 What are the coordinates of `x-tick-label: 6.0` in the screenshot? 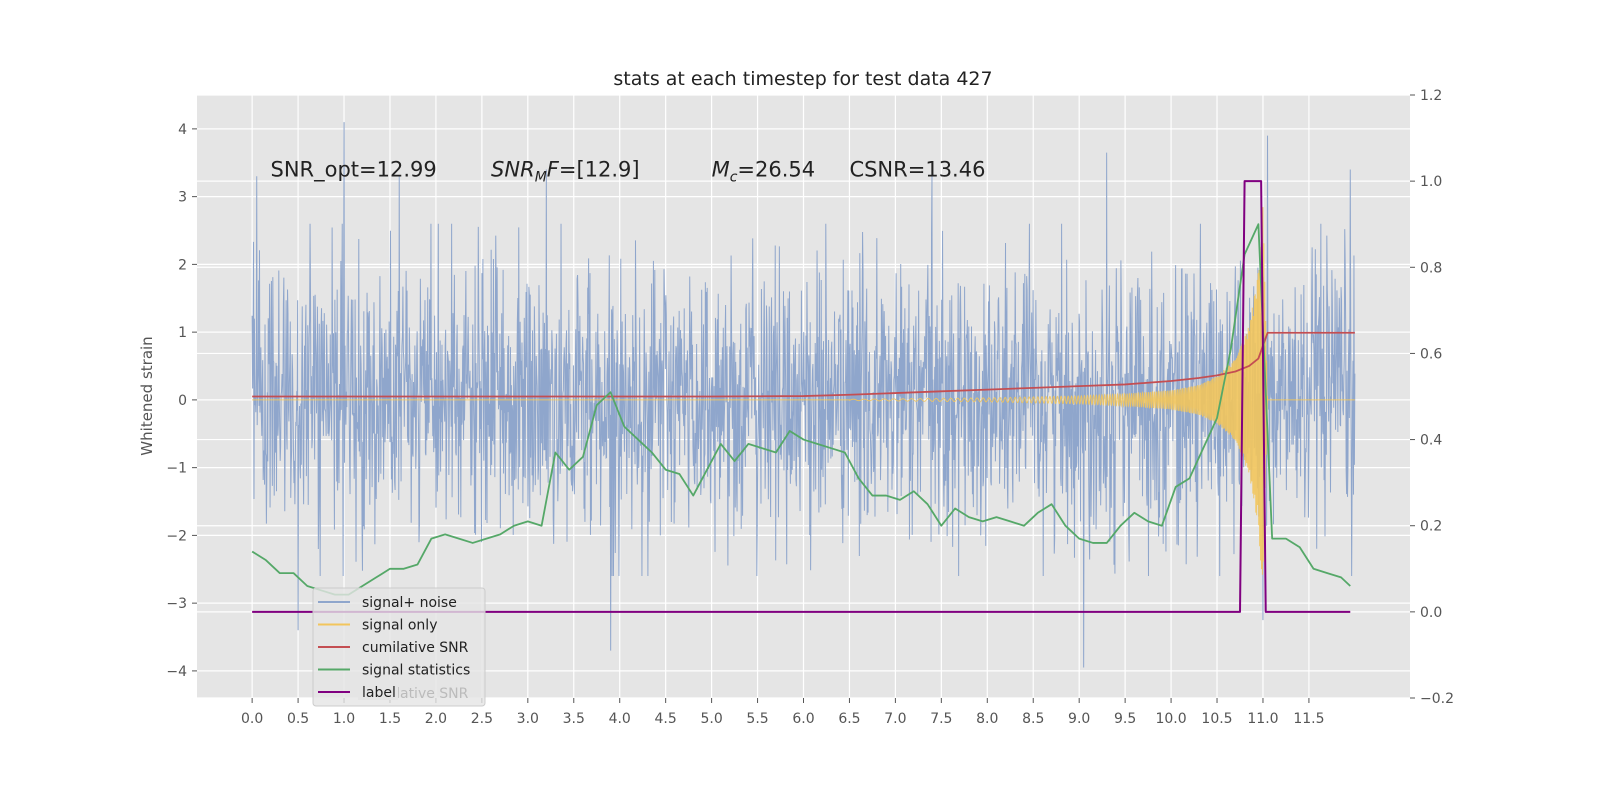 It's located at (803, 719).